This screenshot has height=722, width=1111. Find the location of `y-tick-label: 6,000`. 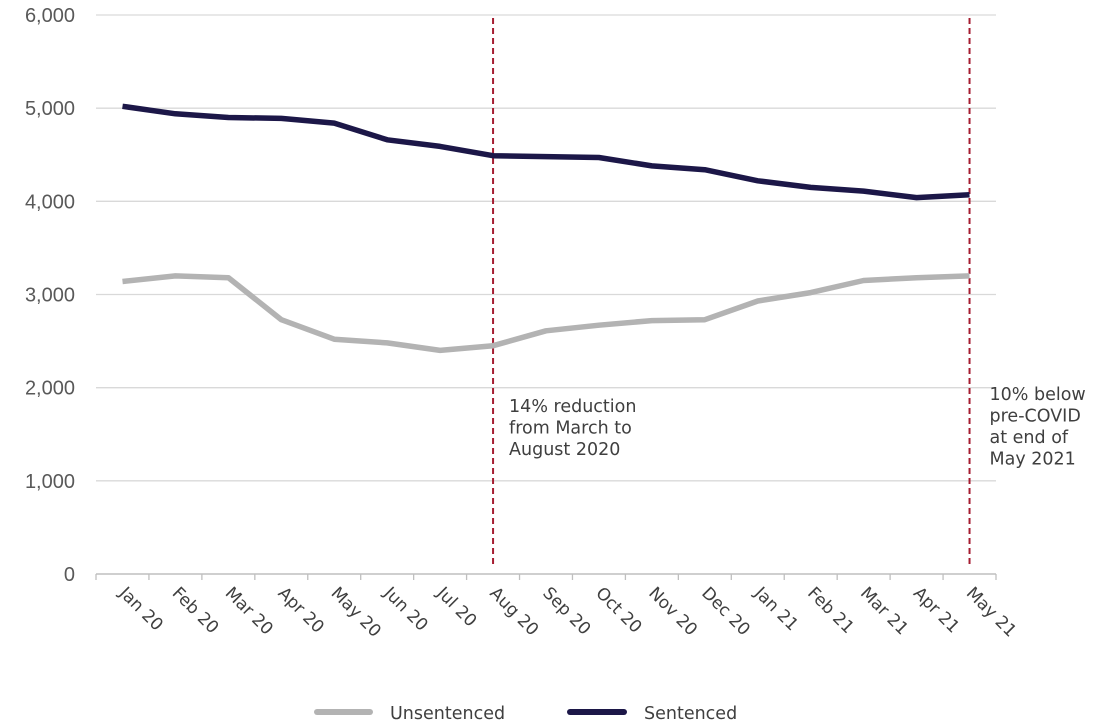

y-tick-label: 6,000 is located at coordinates (50, 16).